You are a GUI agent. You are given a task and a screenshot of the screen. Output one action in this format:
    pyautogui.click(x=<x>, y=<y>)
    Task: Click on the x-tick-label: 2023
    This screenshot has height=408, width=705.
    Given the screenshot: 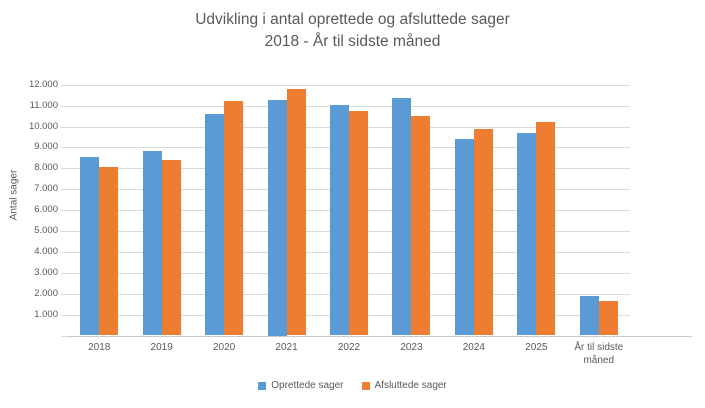 What is the action you would take?
    pyautogui.click(x=411, y=347)
    